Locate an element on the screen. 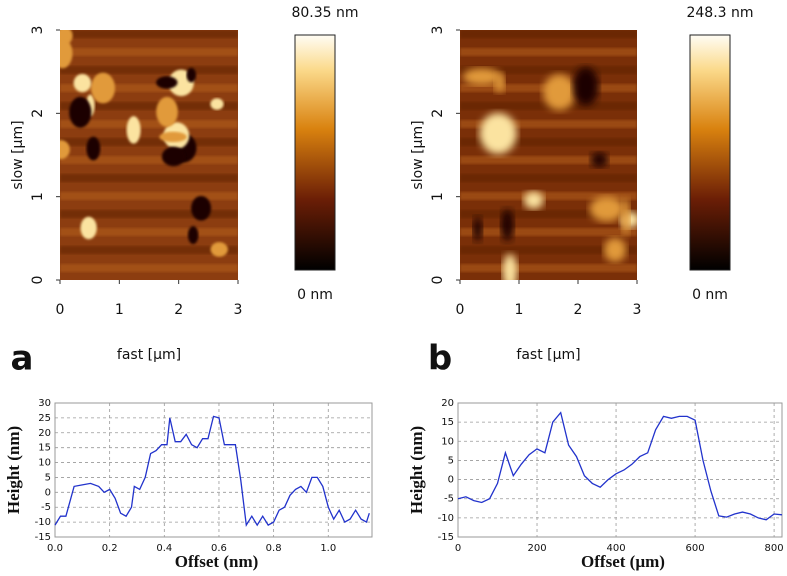  y-tick-label: 25 is located at coordinates (44, 418).